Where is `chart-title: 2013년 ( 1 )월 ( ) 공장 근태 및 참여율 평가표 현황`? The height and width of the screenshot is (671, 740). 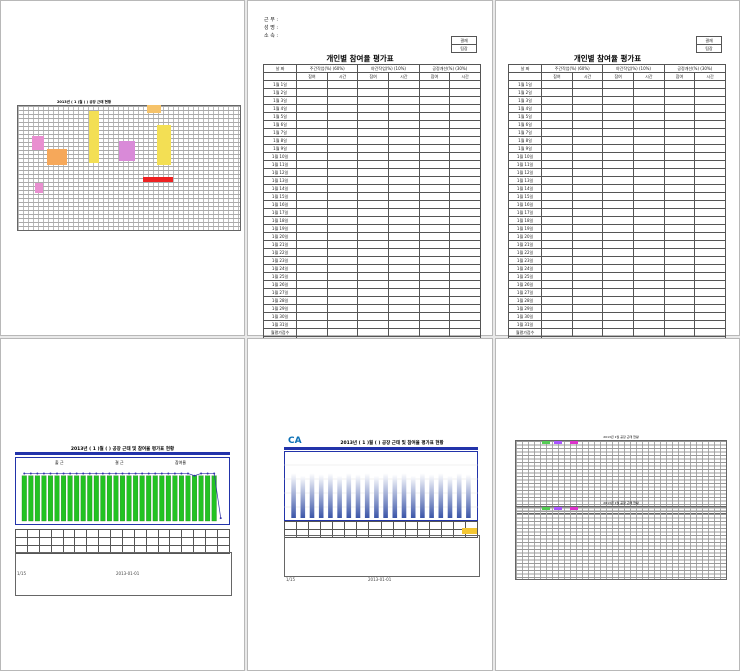 chart-title: 2013년 ( 1 )월 ( ) 공장 근태 및 참여율 평가표 현황 is located at coordinates (392, 443).